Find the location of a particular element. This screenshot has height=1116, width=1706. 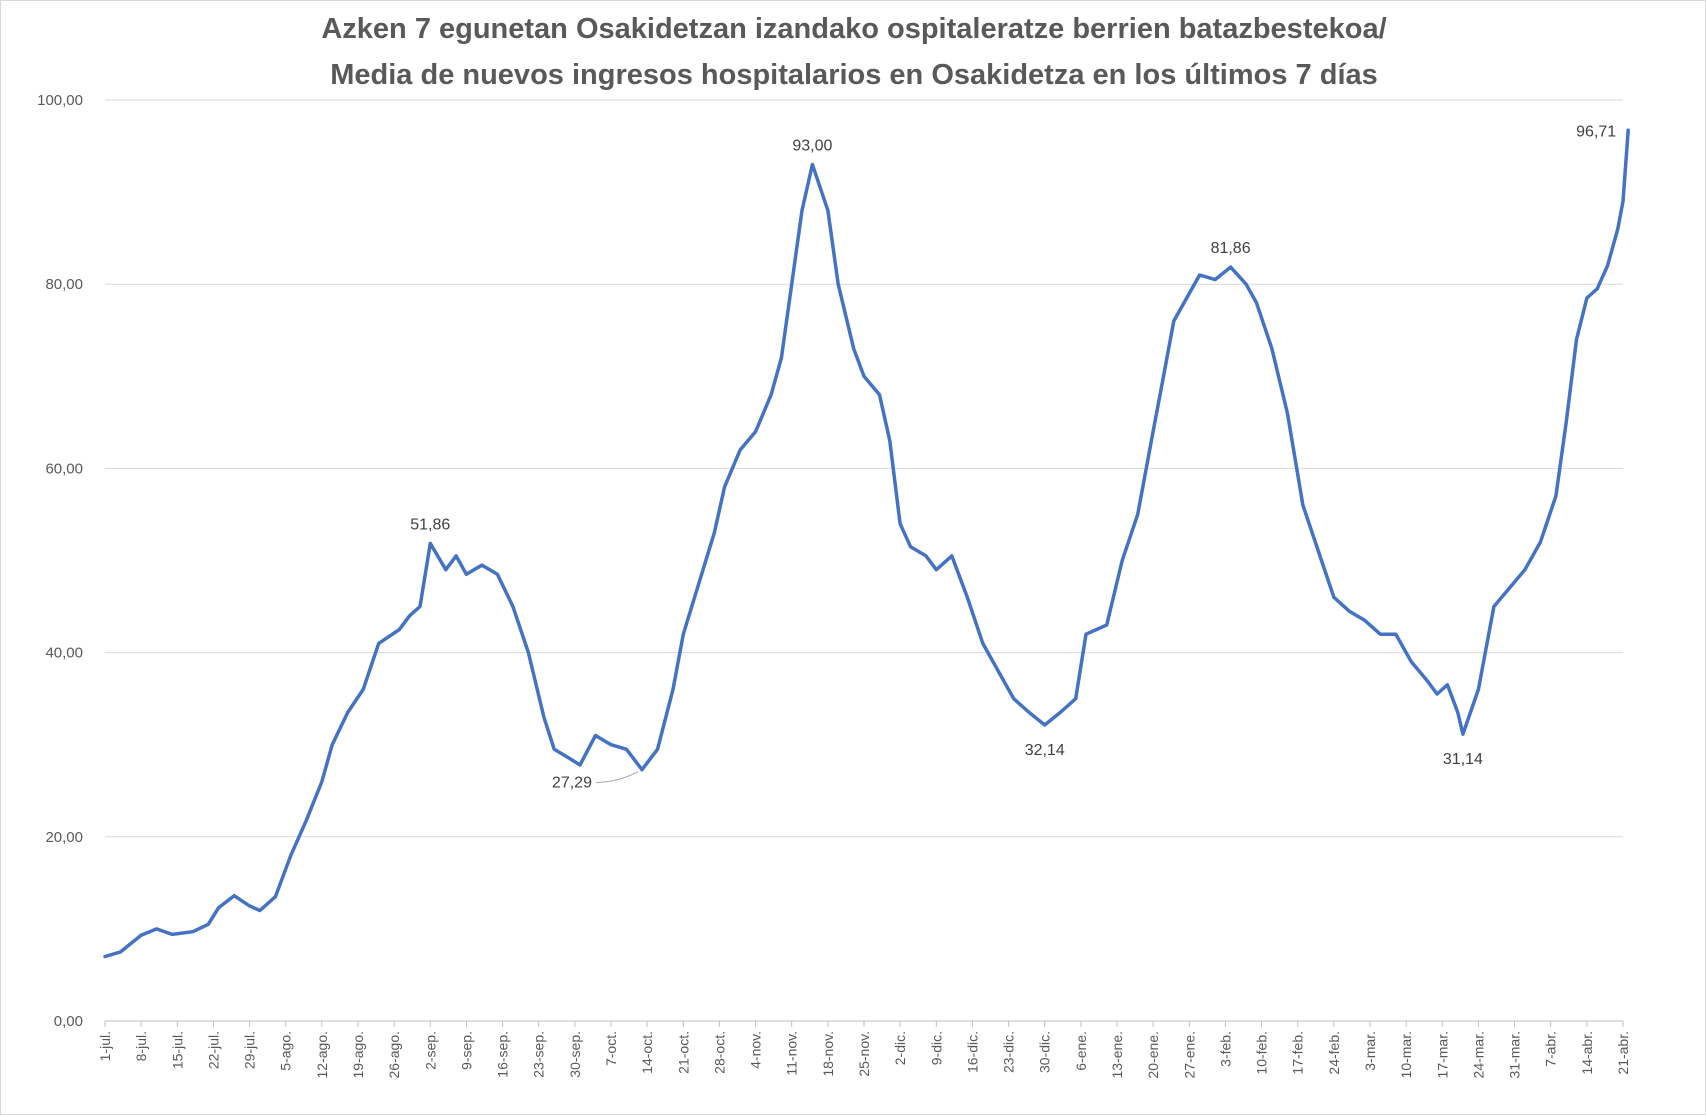

x-tick-label: 8-jul. is located at coordinates (141, 1046).